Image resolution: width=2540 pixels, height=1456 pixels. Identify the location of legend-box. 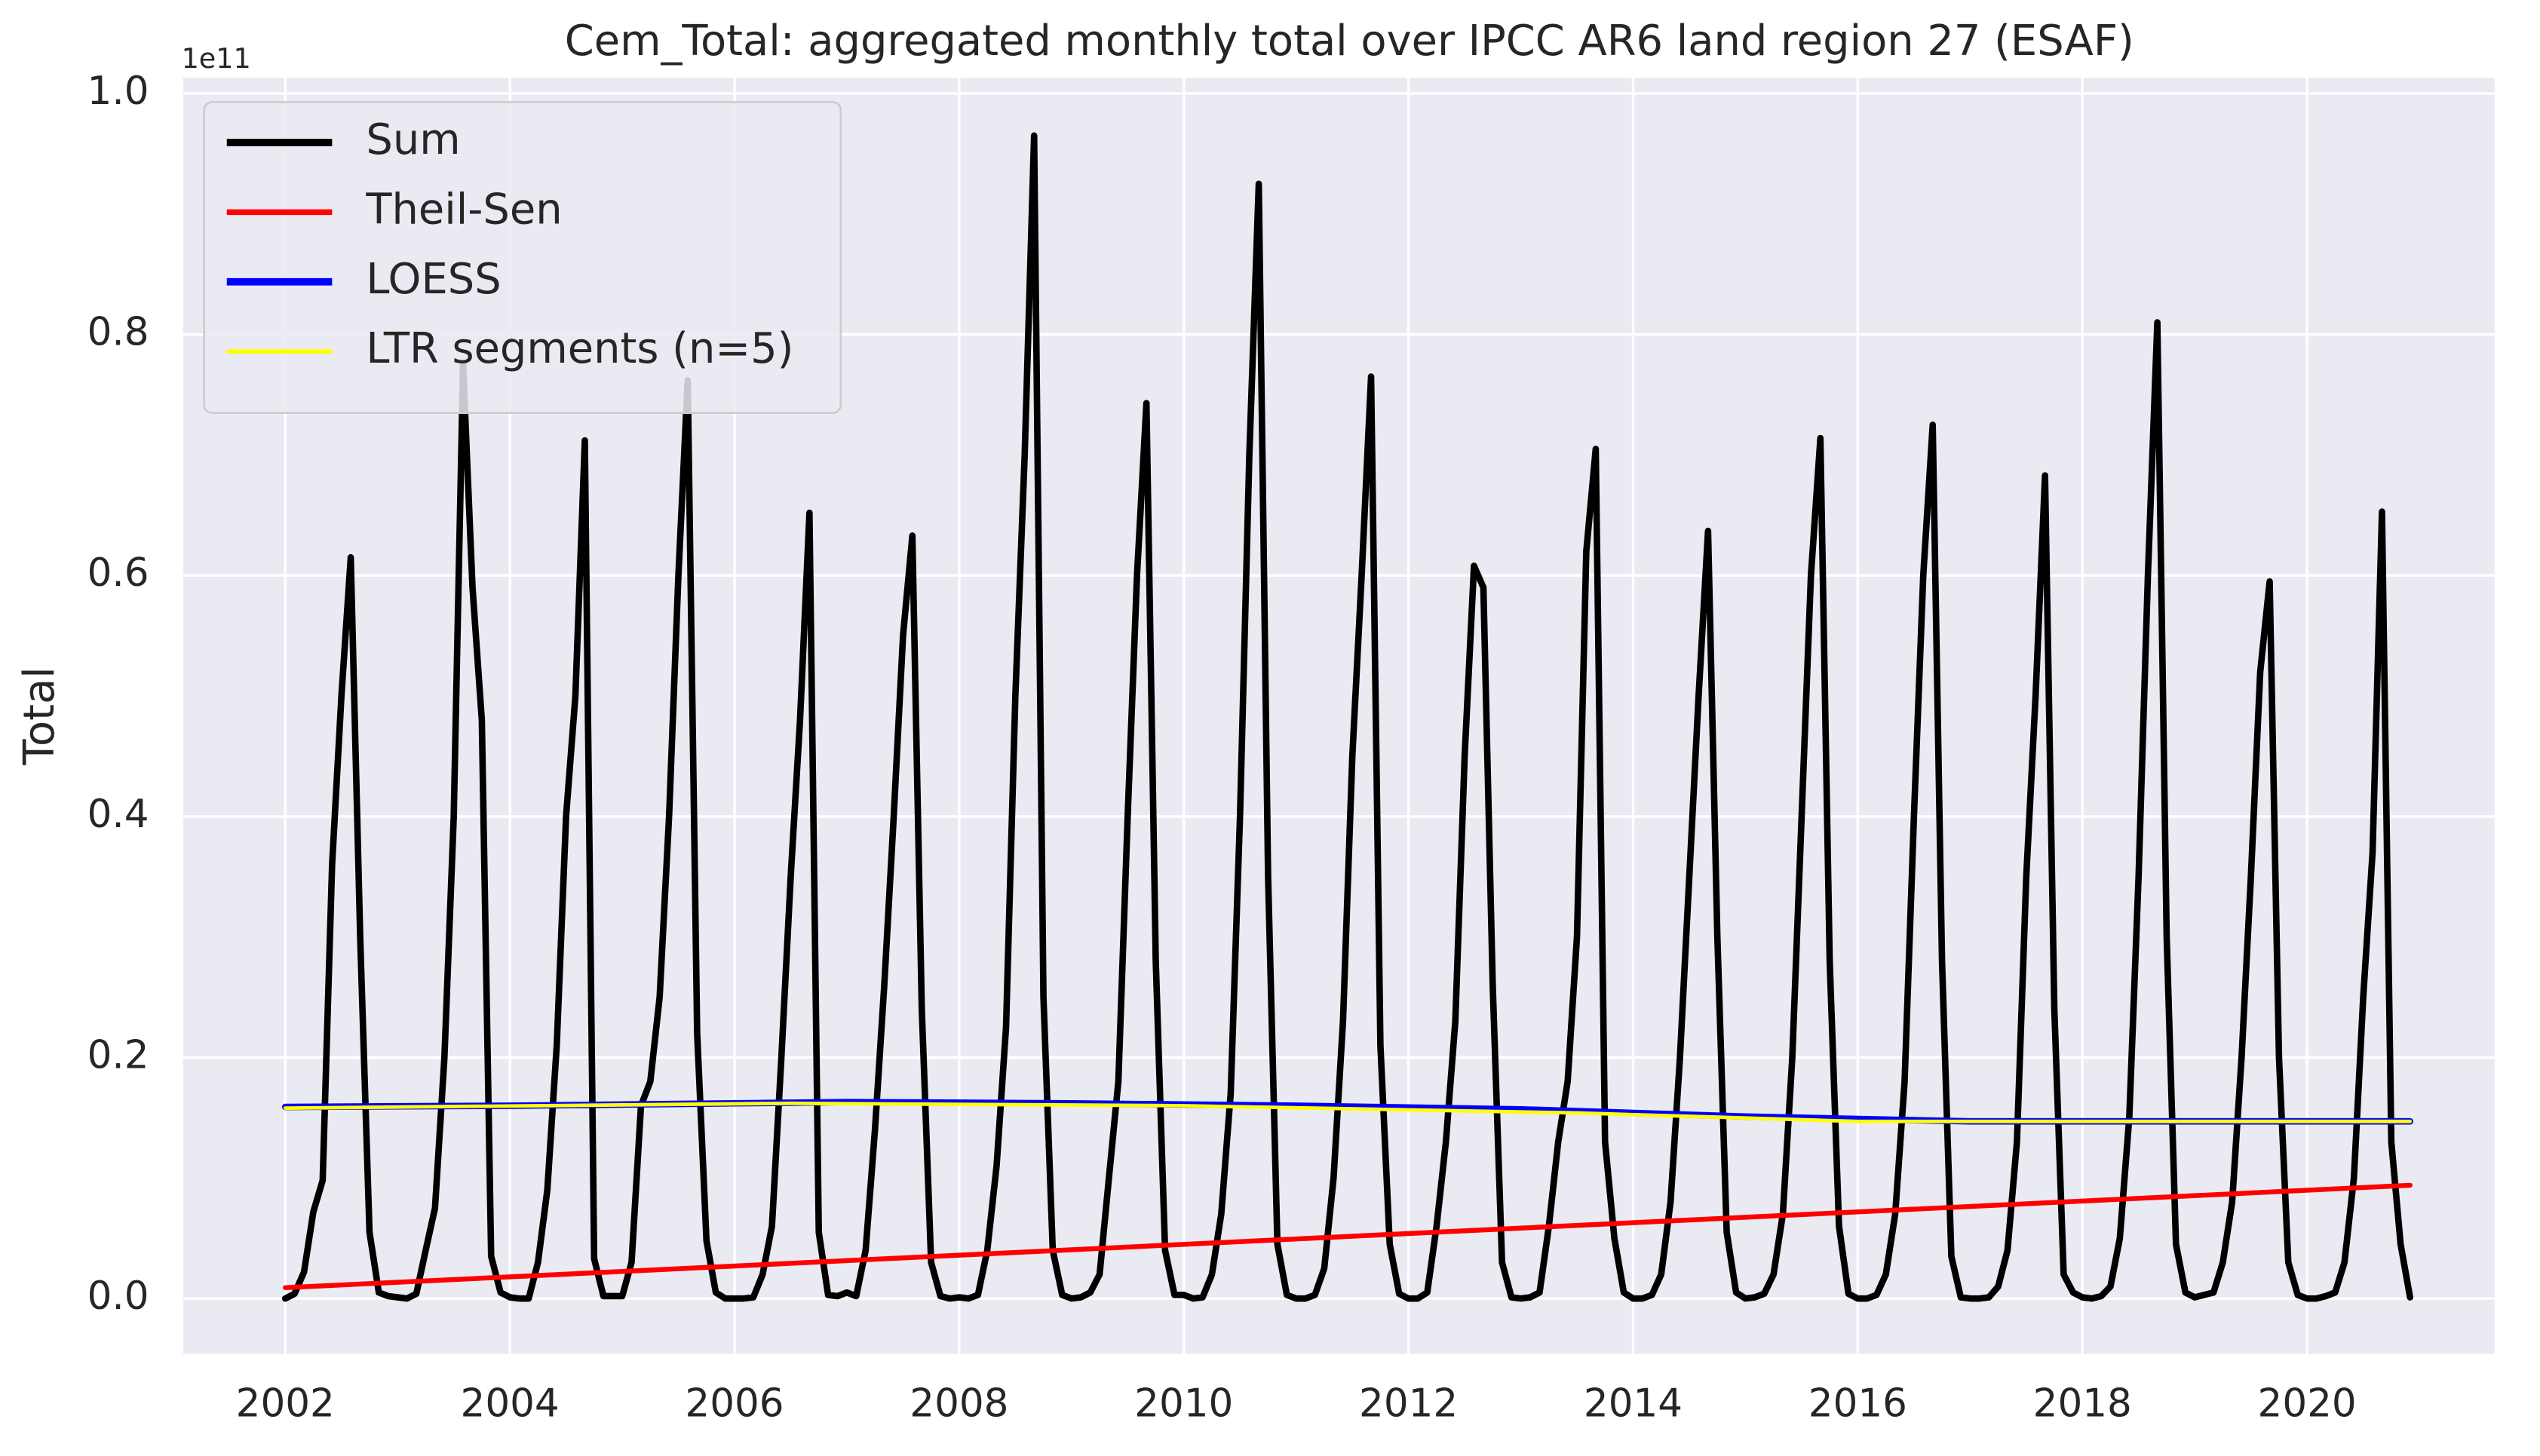
(522, 258).